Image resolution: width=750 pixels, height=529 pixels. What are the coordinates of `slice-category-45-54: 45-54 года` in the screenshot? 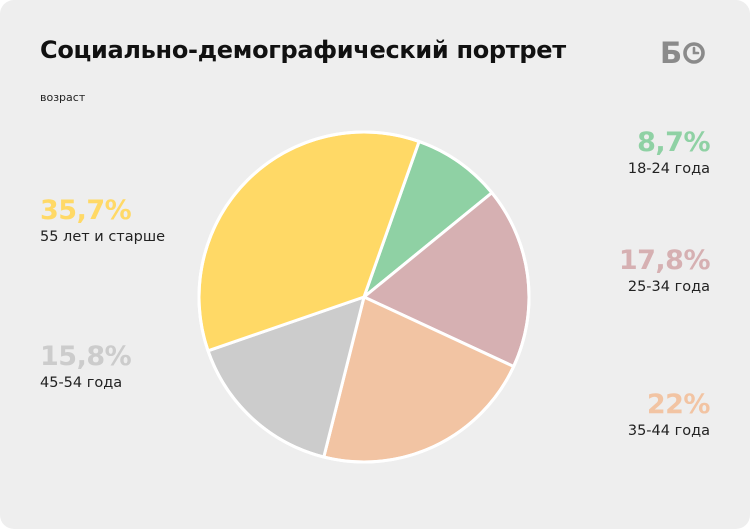 It's located at (81, 383).